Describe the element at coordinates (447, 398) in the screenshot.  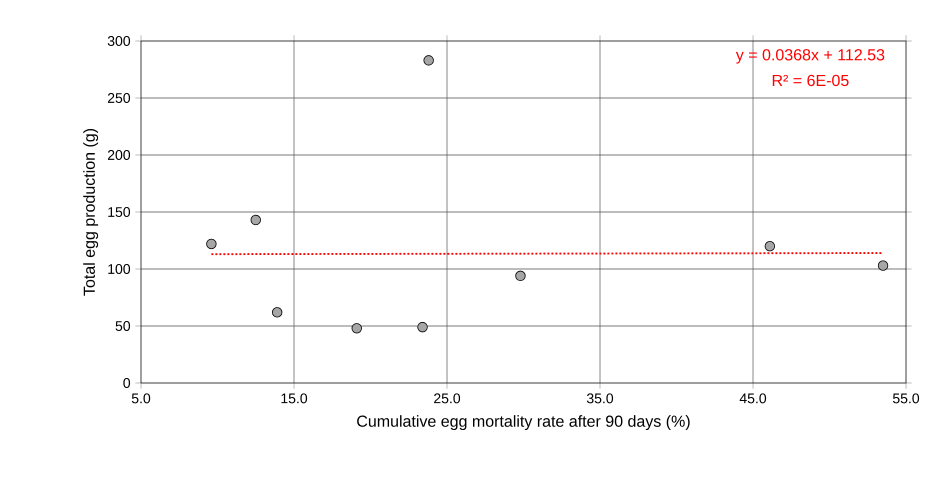
I see `x-tick-label: 25.0` at that location.